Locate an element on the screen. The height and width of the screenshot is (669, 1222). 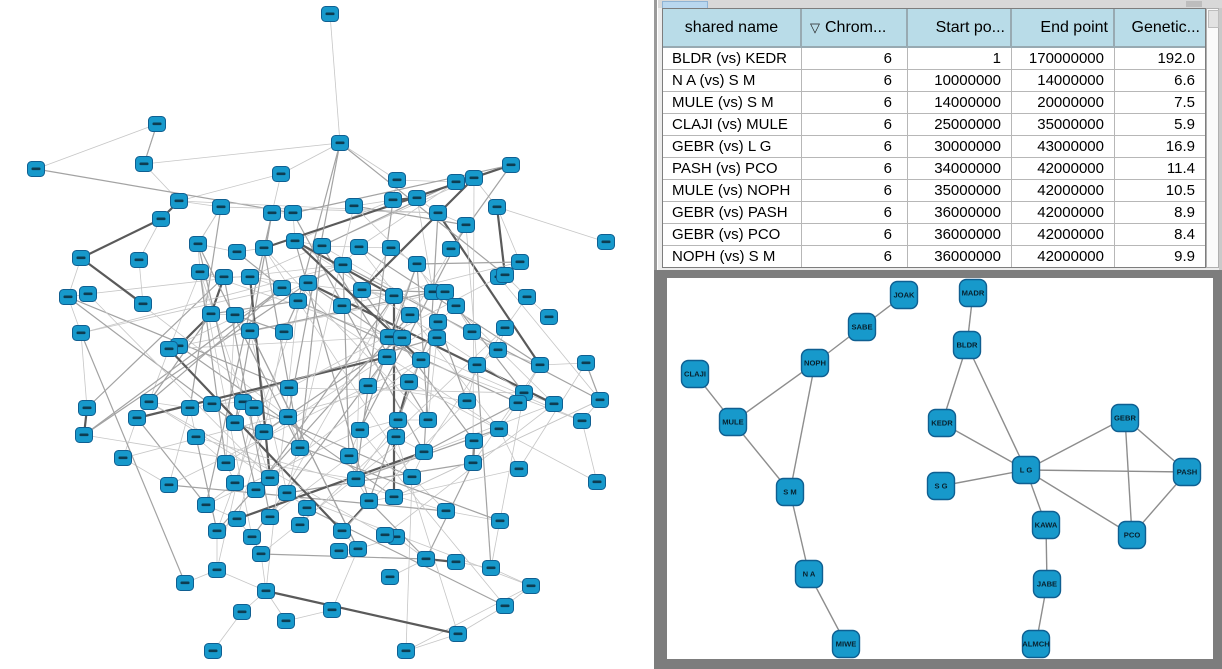
subnetwork-edge is located at coordinates (802, 427).